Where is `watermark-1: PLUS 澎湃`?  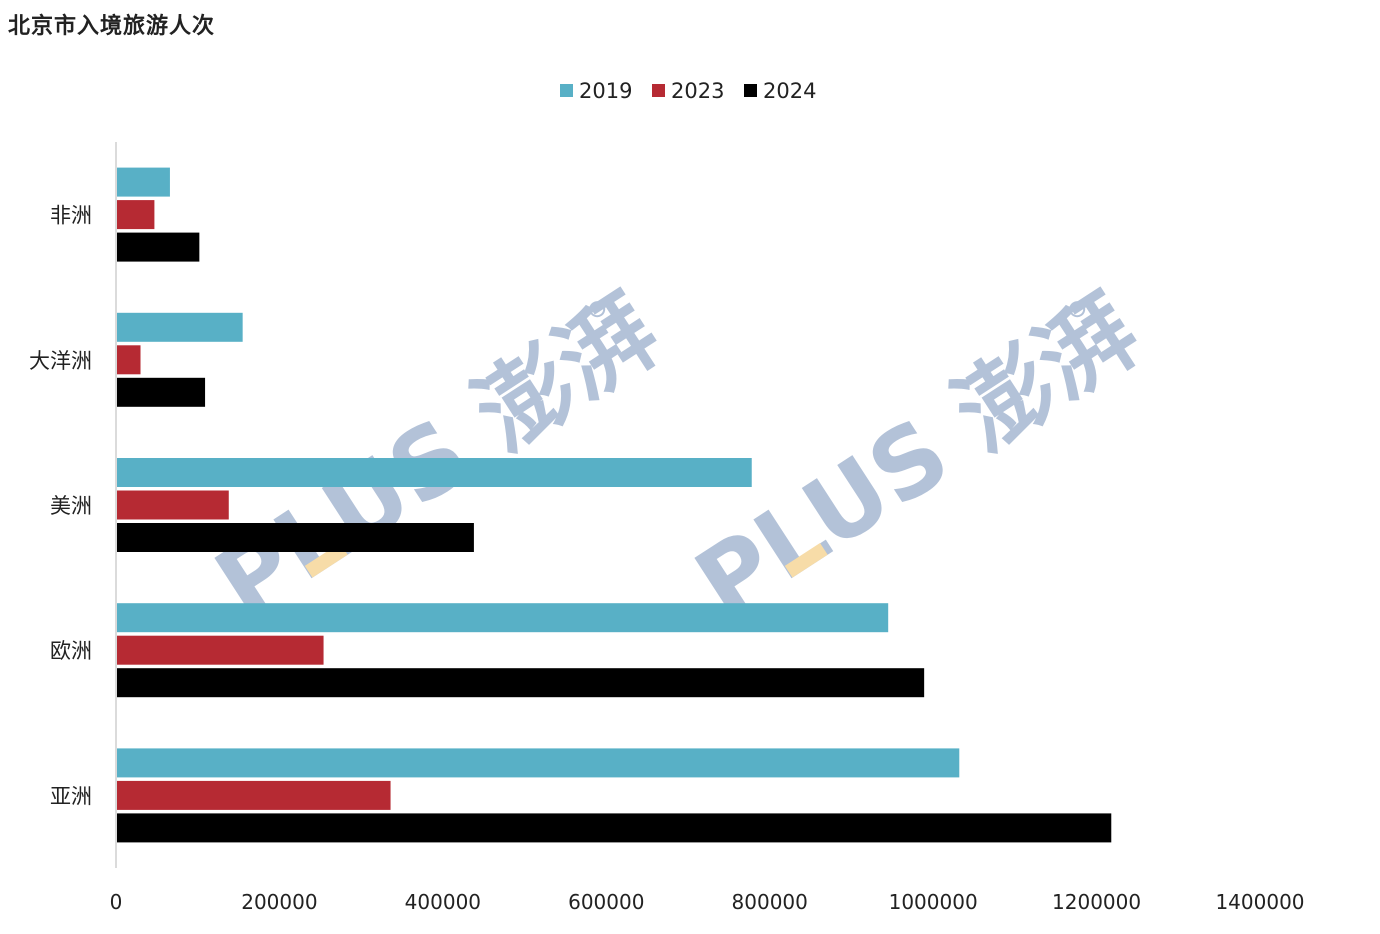
watermark-1: PLUS 澎湃 is located at coordinates (437, 457).